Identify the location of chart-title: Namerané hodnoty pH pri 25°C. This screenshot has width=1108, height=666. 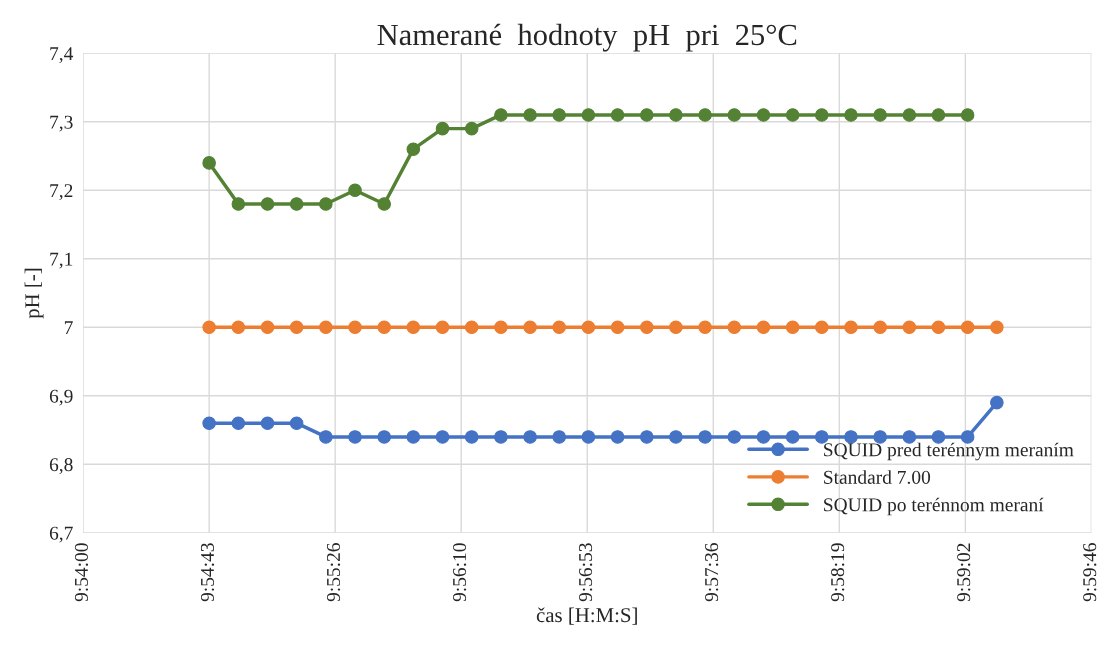
(587, 37).